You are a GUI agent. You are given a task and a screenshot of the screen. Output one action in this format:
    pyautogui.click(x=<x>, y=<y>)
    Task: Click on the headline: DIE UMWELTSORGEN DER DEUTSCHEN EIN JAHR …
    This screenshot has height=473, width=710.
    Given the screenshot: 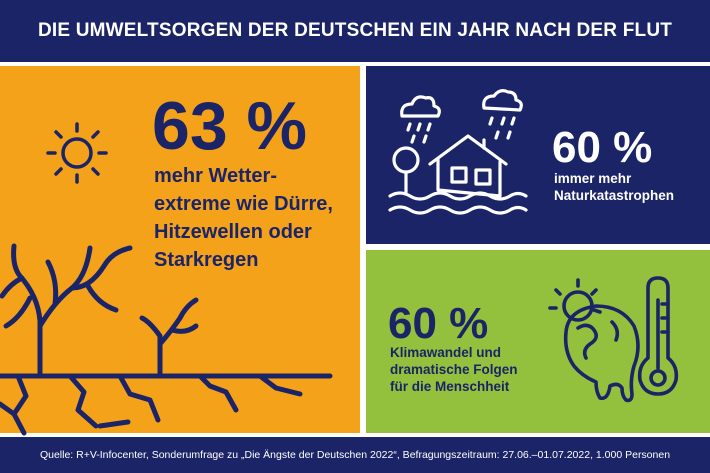 What is the action you would take?
    pyautogui.click(x=355, y=30)
    